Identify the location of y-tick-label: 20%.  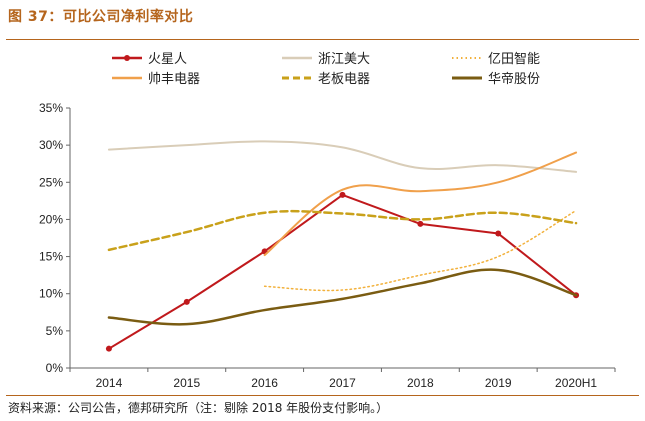
(51, 219).